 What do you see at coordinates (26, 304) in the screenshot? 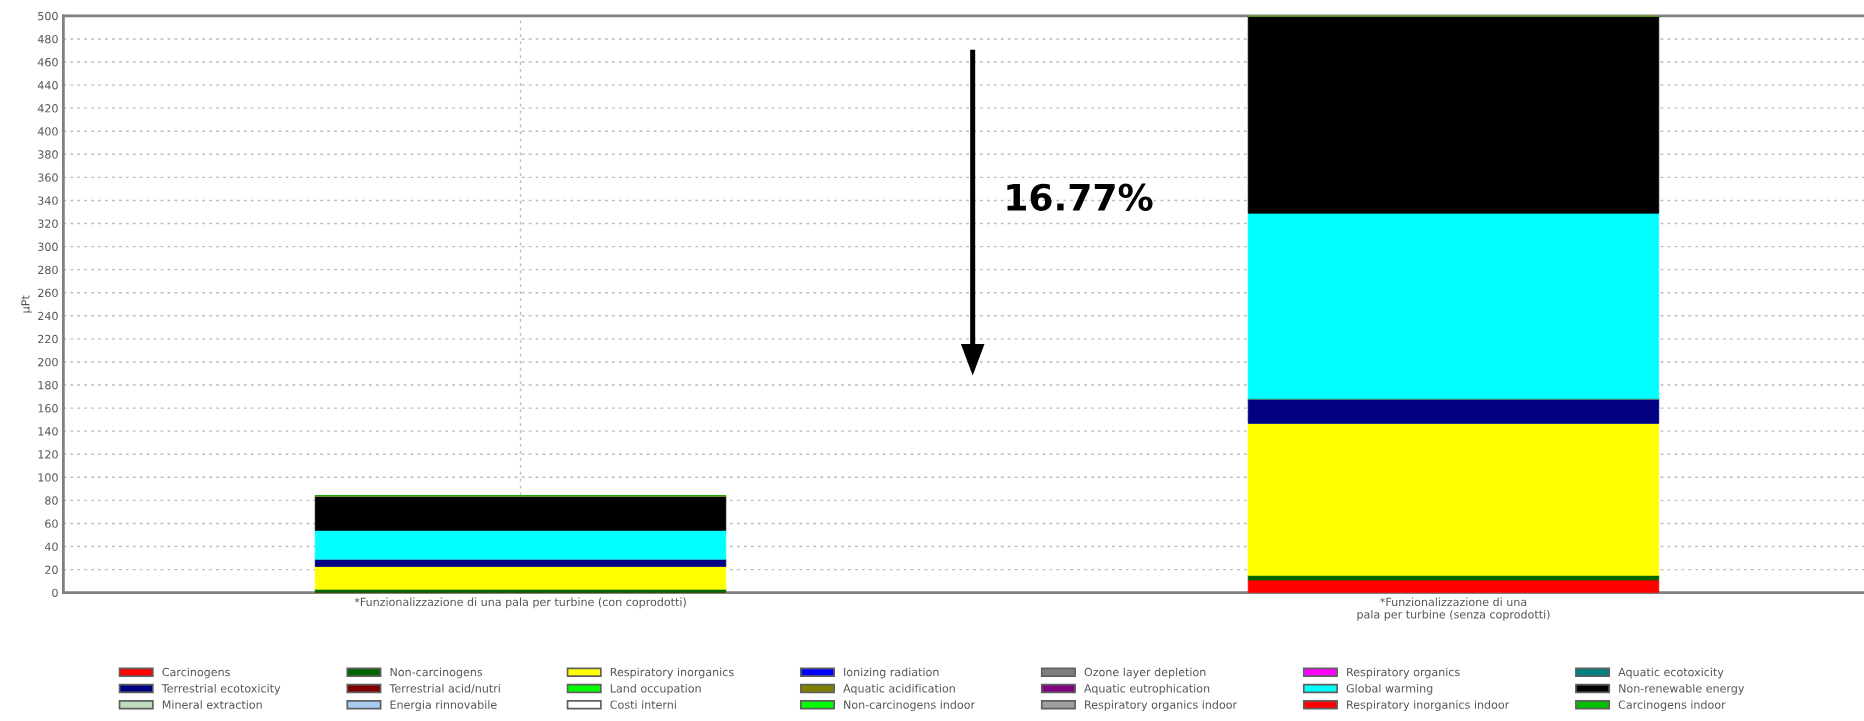
I see `y-axis-title: µPt` at bounding box center [26, 304].